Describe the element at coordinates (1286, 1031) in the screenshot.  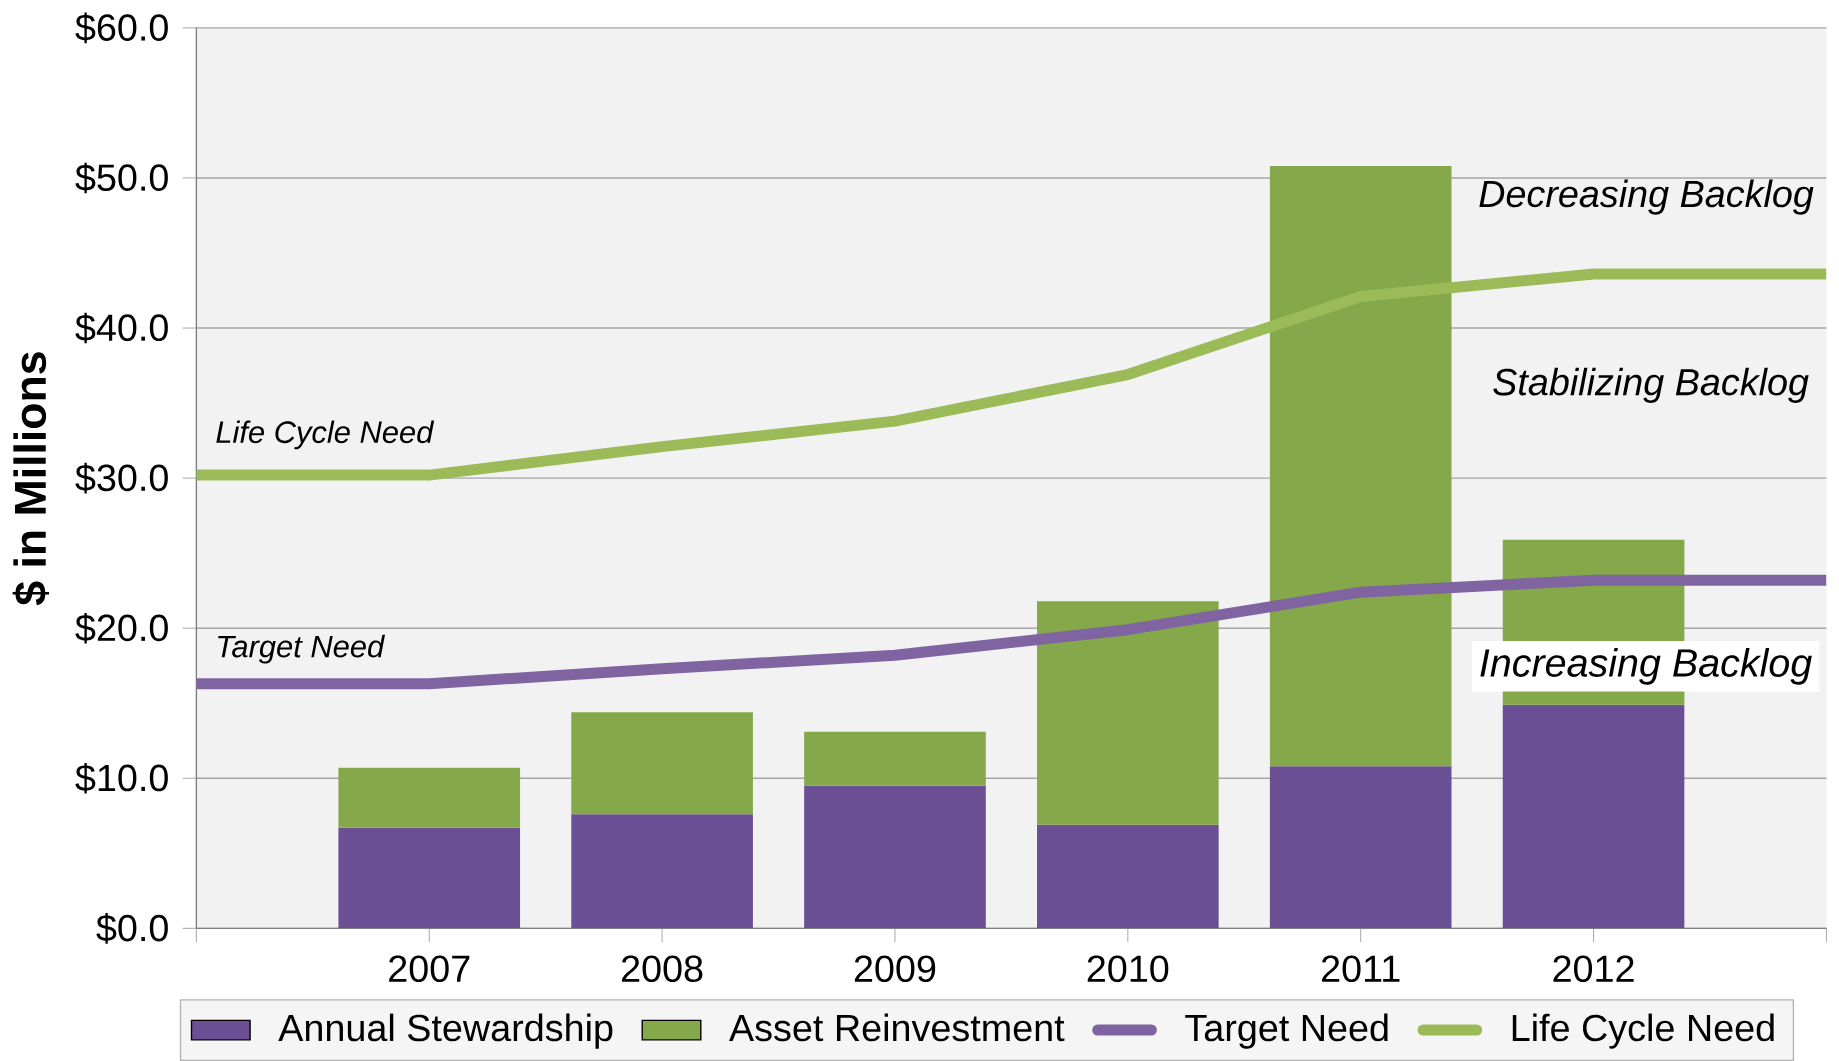
I see `legend-label: Target Need` at that location.